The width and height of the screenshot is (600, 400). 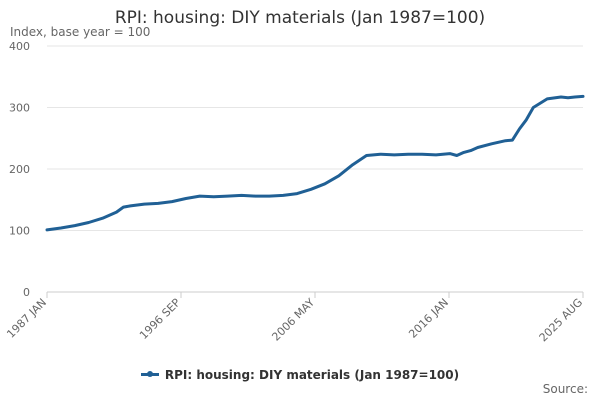 What do you see at coordinates (19, 169) in the screenshot?
I see `y-tick-label: 200` at bounding box center [19, 169].